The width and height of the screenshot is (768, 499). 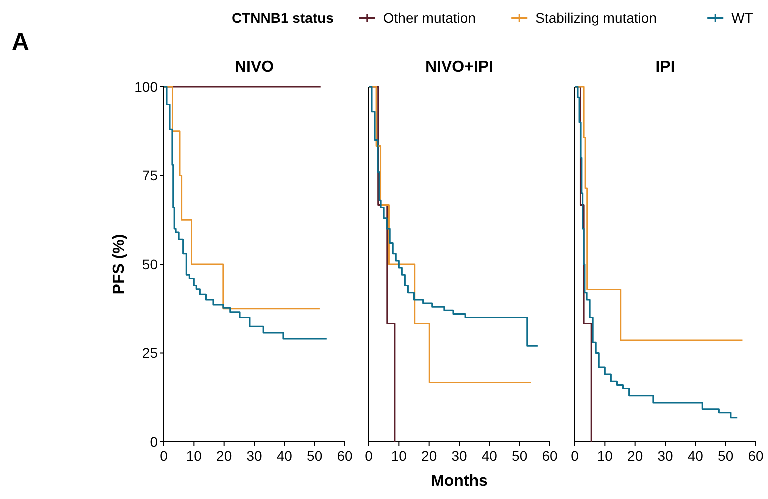 What do you see at coordinates (21, 42) in the screenshot?
I see `text: A` at bounding box center [21, 42].